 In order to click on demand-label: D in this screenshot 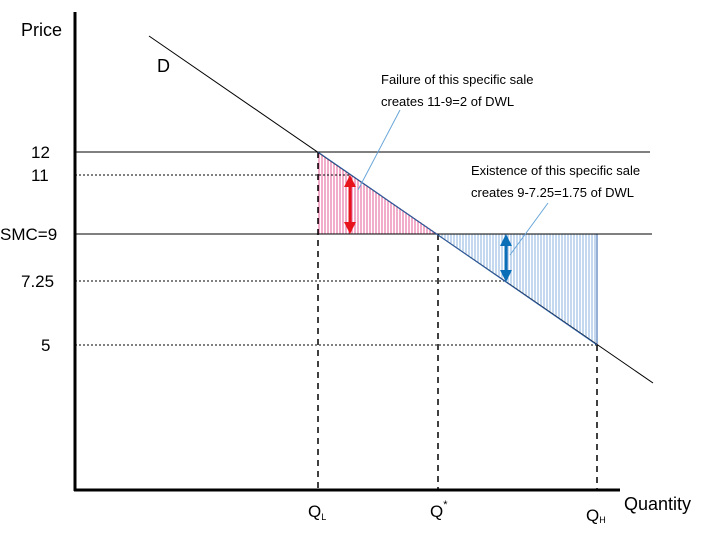, I will do `click(163, 66)`.